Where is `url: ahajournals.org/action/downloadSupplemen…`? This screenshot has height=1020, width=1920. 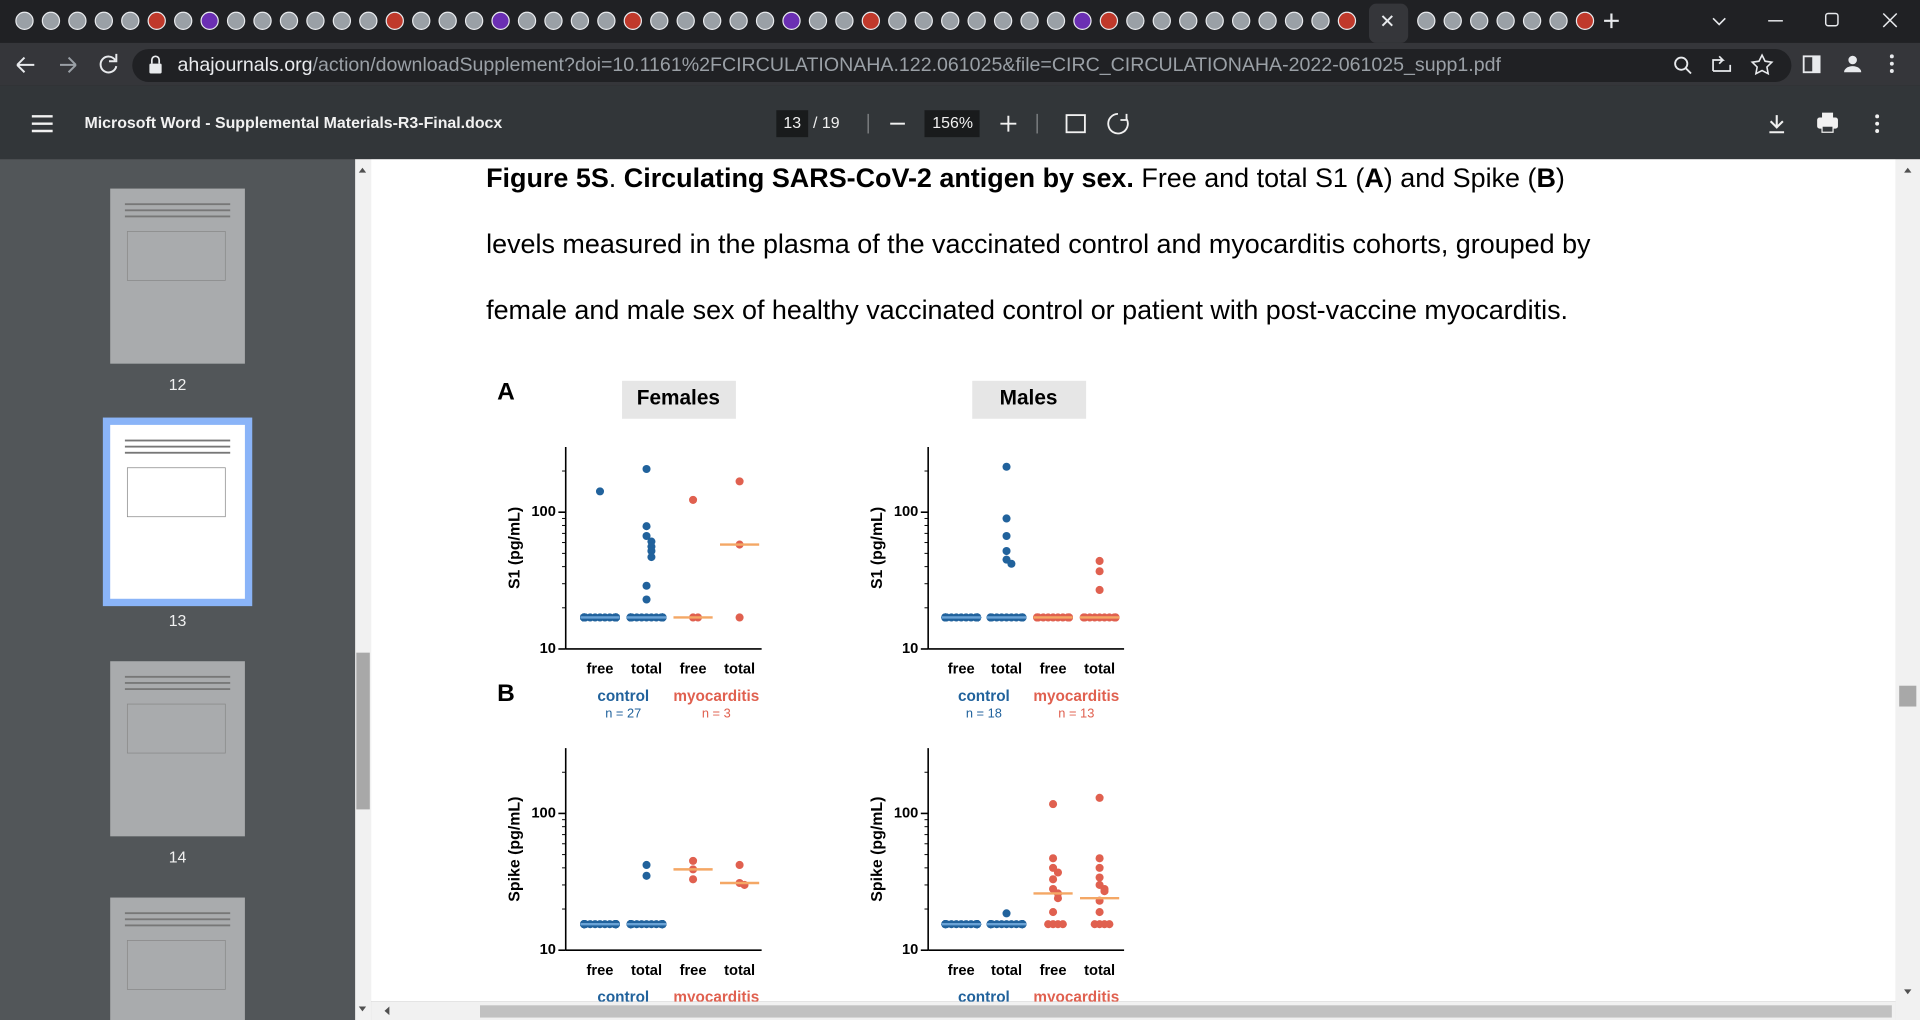
url: ahajournals.org/action/downloadSupplemen… is located at coordinates (840, 65).